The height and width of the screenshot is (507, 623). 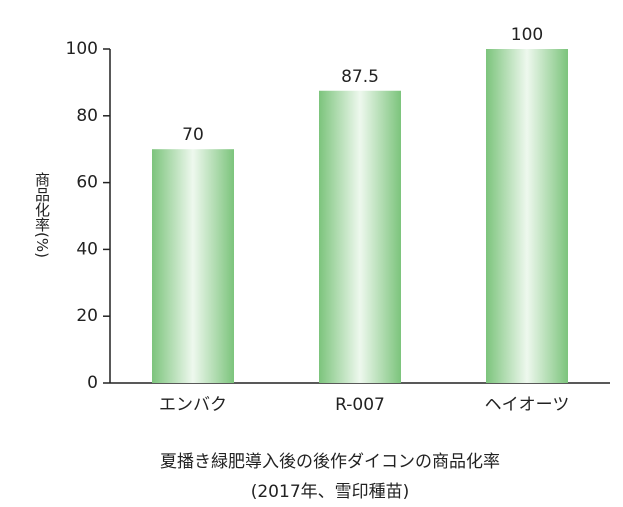 I want to click on y-tick-label: 60, so click(x=87, y=183).